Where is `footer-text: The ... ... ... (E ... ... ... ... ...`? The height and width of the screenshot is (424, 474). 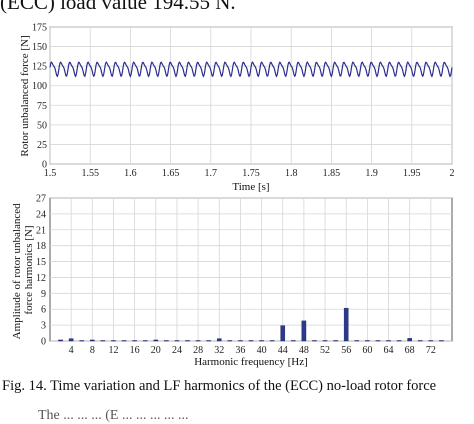
footer-text: The ... ... ... (E ... ... ... ... ... is located at coordinates (113, 415).